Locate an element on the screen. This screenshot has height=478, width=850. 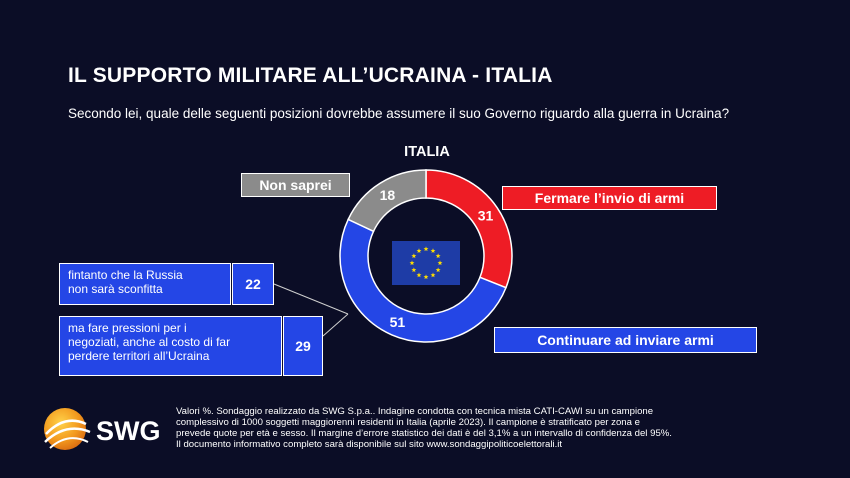
breakdown-value-2: 29 is located at coordinates (303, 346).